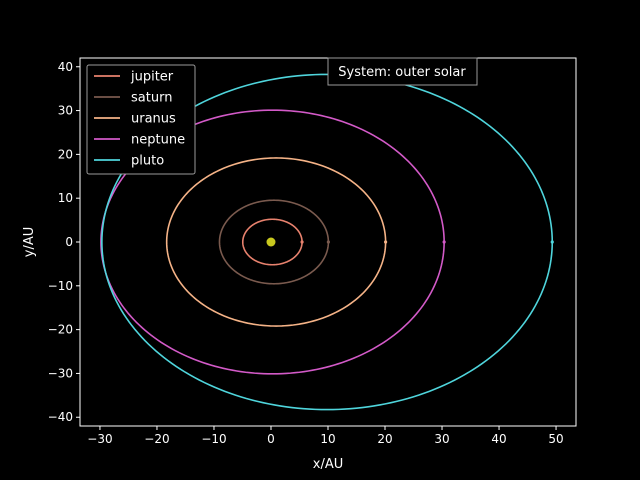 The image size is (640, 480). I want to click on planet-saturn, so click(328, 242).